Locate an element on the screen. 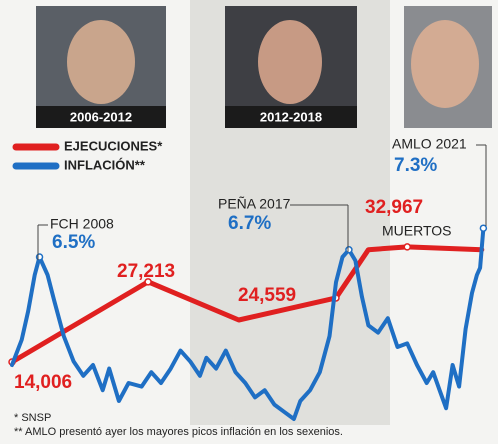  annotation: MUERTOS is located at coordinates (417, 231).